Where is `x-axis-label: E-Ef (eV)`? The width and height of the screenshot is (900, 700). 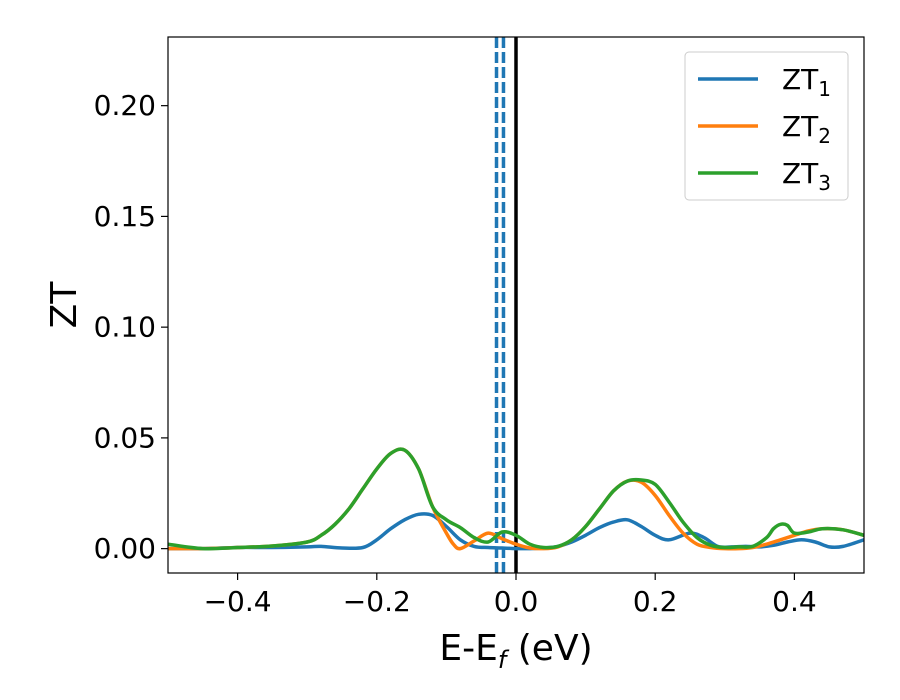
x-axis-label: E-Ef (eV) is located at coordinates (515, 651).